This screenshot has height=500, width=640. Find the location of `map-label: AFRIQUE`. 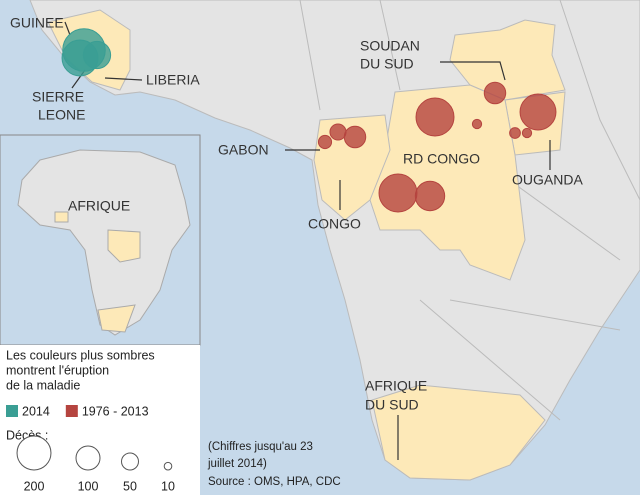

map-label: AFRIQUE is located at coordinates (396, 386).